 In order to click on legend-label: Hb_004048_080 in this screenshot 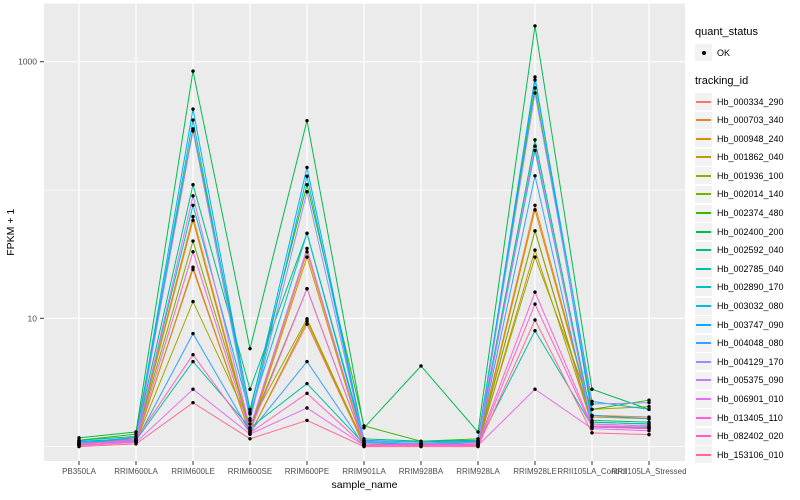, I will do `click(750, 343)`.